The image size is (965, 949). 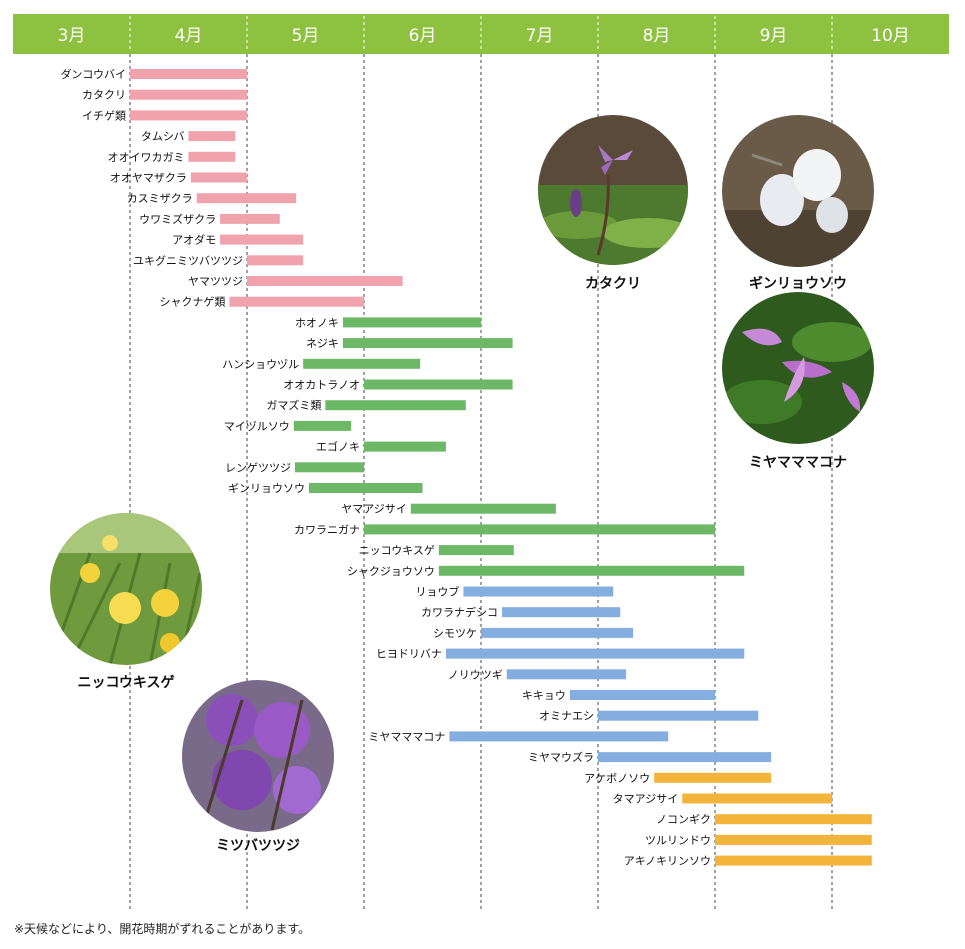 I want to click on bloom-bar-label: ダンコウバイ, so click(x=93, y=74).